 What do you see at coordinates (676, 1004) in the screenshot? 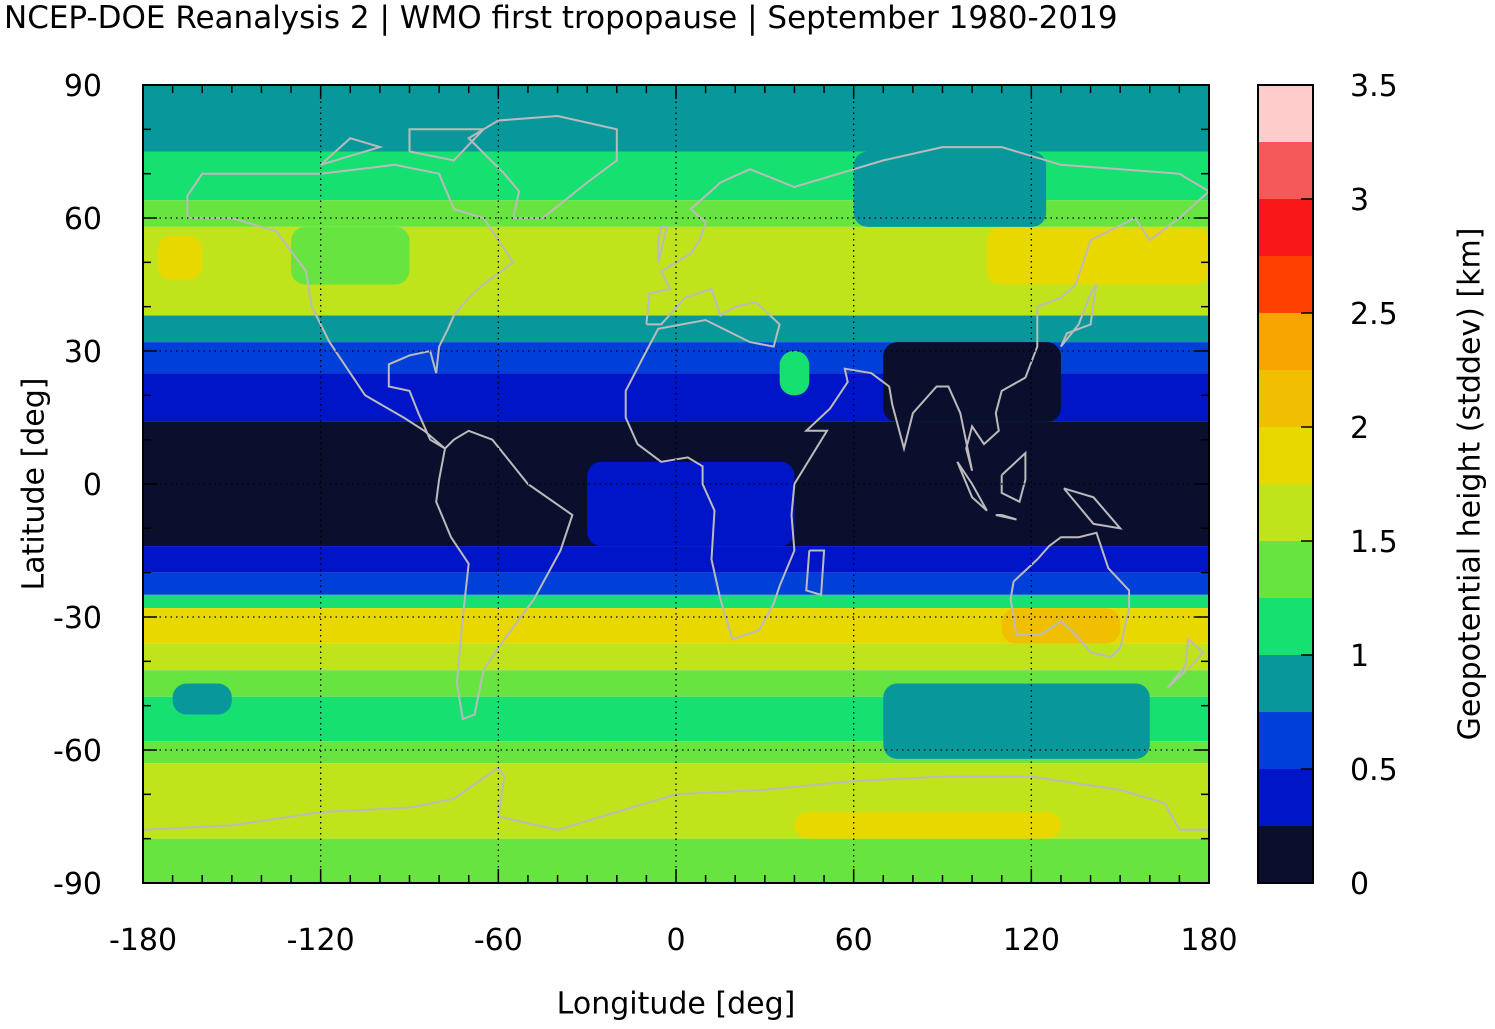
I see `x-axis-label: Longitude [deg]` at bounding box center [676, 1004].